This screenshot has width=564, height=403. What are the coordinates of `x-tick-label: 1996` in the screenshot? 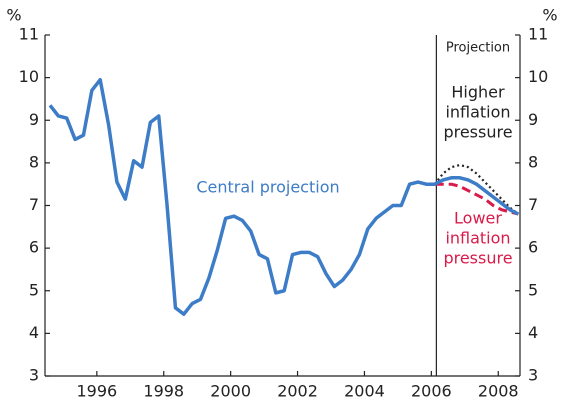 It's located at (96, 391).